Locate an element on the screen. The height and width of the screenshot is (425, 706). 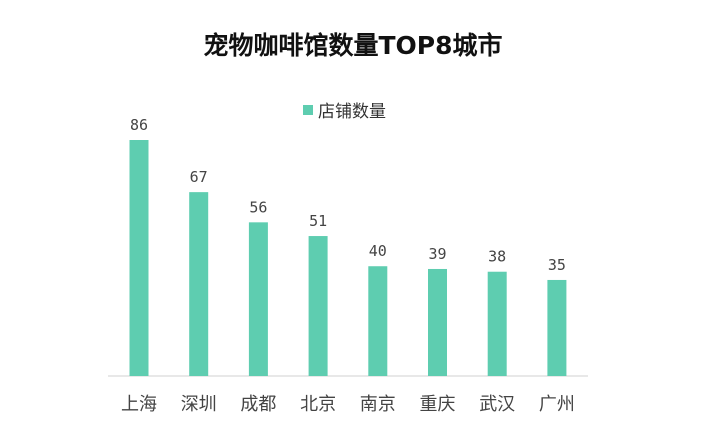
legend: 店铺数量 is located at coordinates (344, 109).